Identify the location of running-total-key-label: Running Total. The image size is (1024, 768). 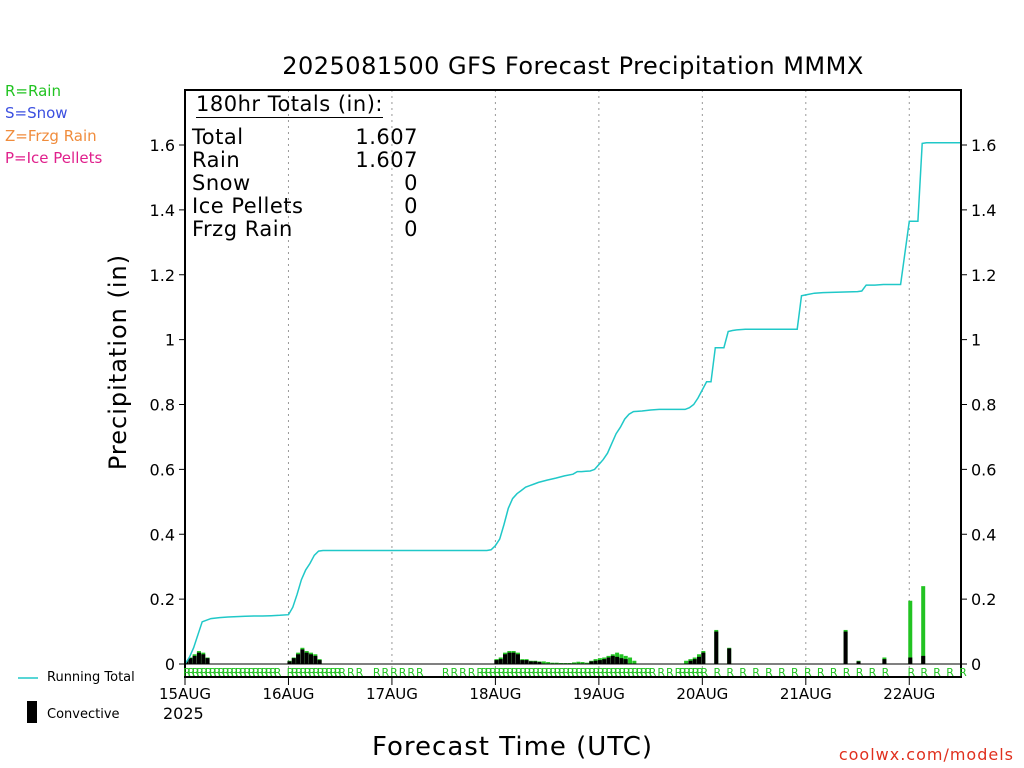
(91, 677).